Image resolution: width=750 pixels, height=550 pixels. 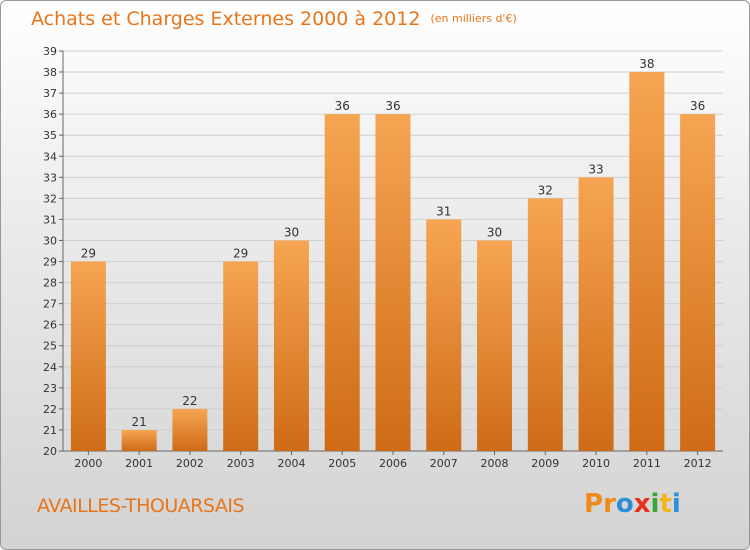 What do you see at coordinates (50, 304) in the screenshot?
I see `y-tick-label: 27` at bounding box center [50, 304].